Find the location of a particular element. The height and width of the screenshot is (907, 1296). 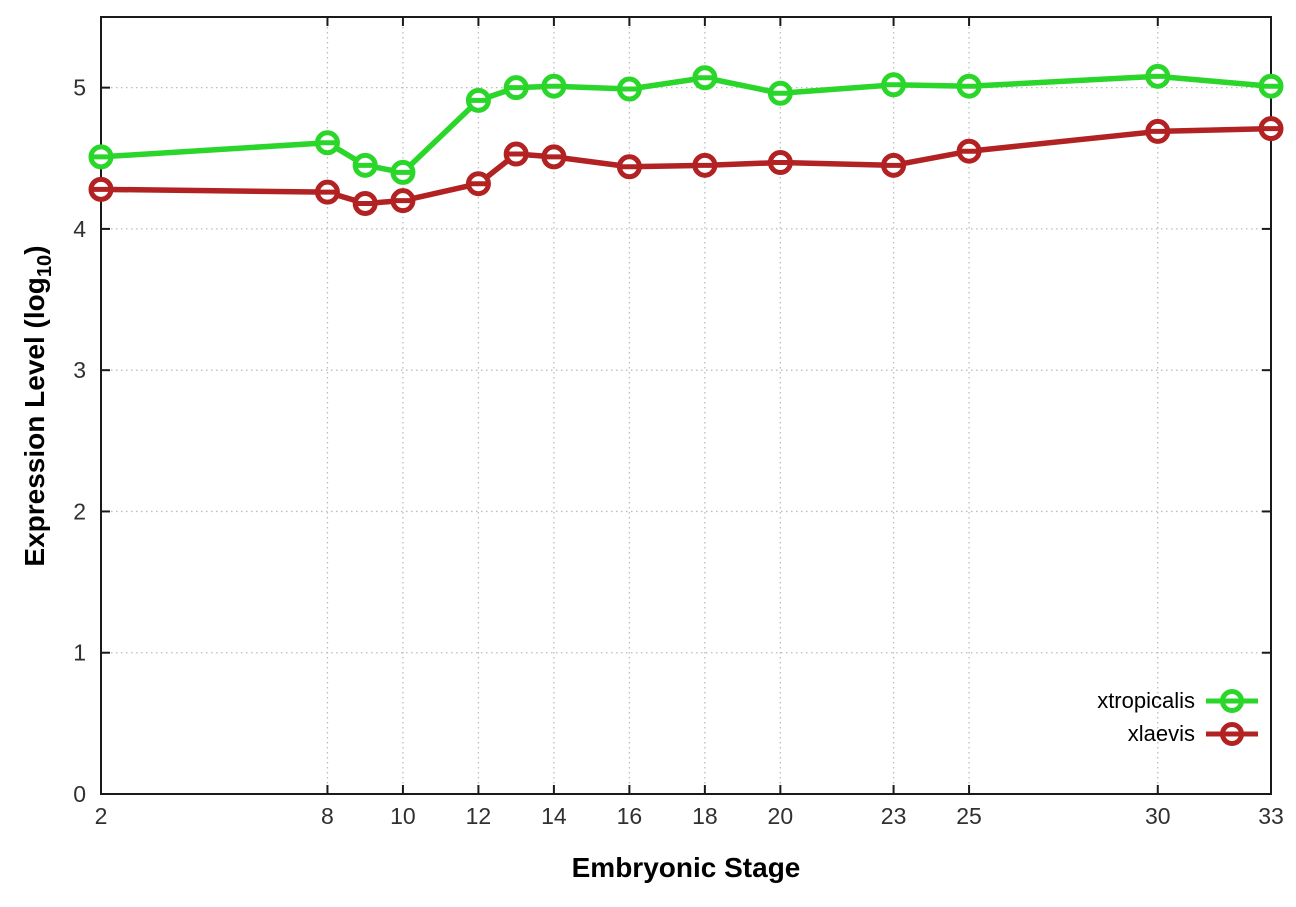

x-tick-label: 23 is located at coordinates (894, 816).